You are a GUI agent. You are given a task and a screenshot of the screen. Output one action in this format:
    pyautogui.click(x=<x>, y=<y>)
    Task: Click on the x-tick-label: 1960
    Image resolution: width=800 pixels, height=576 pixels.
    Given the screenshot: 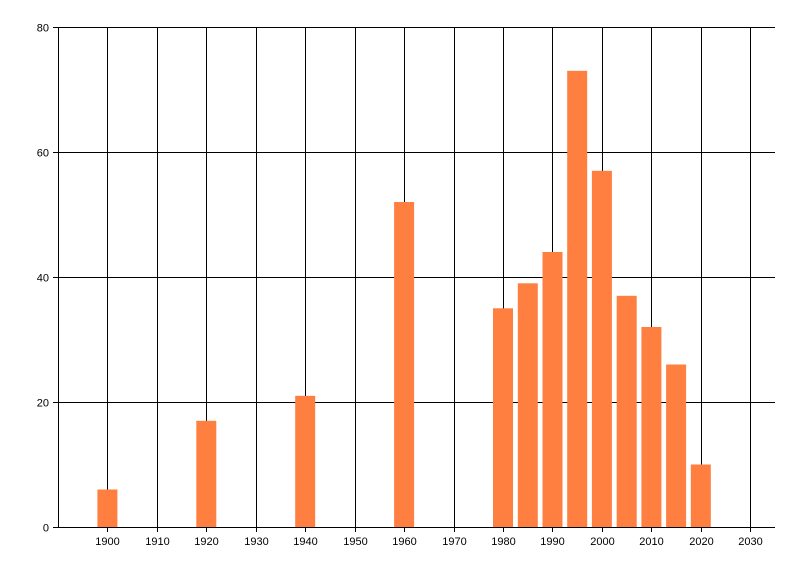 What is the action you would take?
    pyautogui.click(x=404, y=542)
    